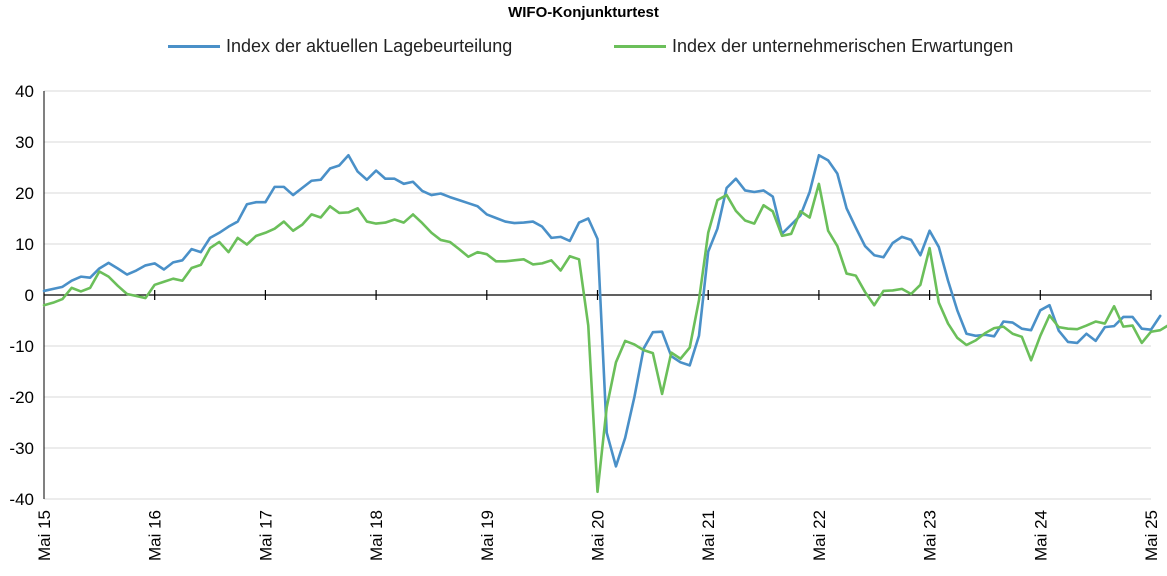 This screenshot has height=576, width=1167. What do you see at coordinates (376, 535) in the screenshot?
I see `x-tick-label-3: Mai 18` at bounding box center [376, 535].